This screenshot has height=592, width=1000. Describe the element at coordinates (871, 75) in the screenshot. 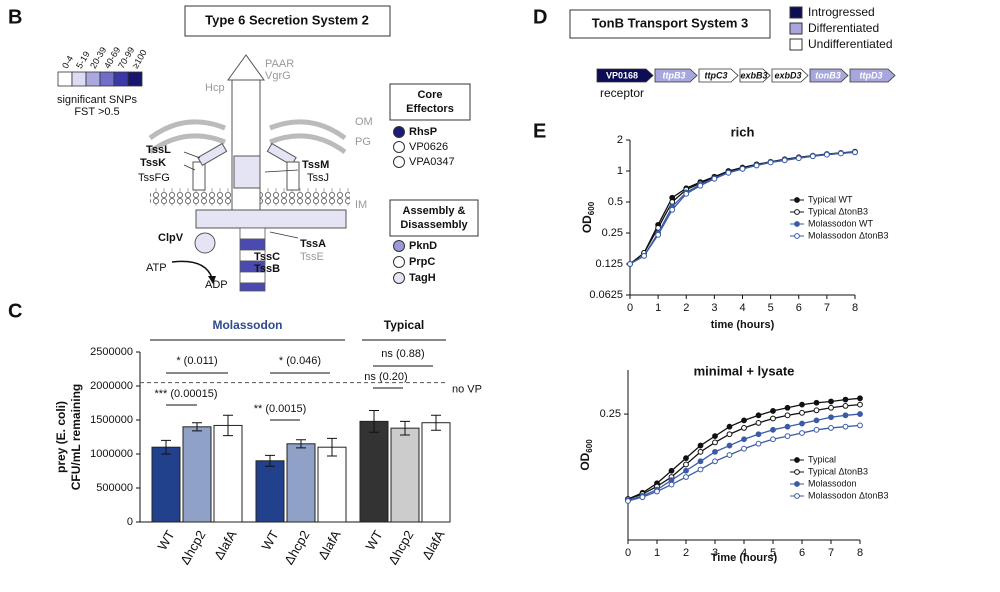

I see `gene: ttpD3` at that location.